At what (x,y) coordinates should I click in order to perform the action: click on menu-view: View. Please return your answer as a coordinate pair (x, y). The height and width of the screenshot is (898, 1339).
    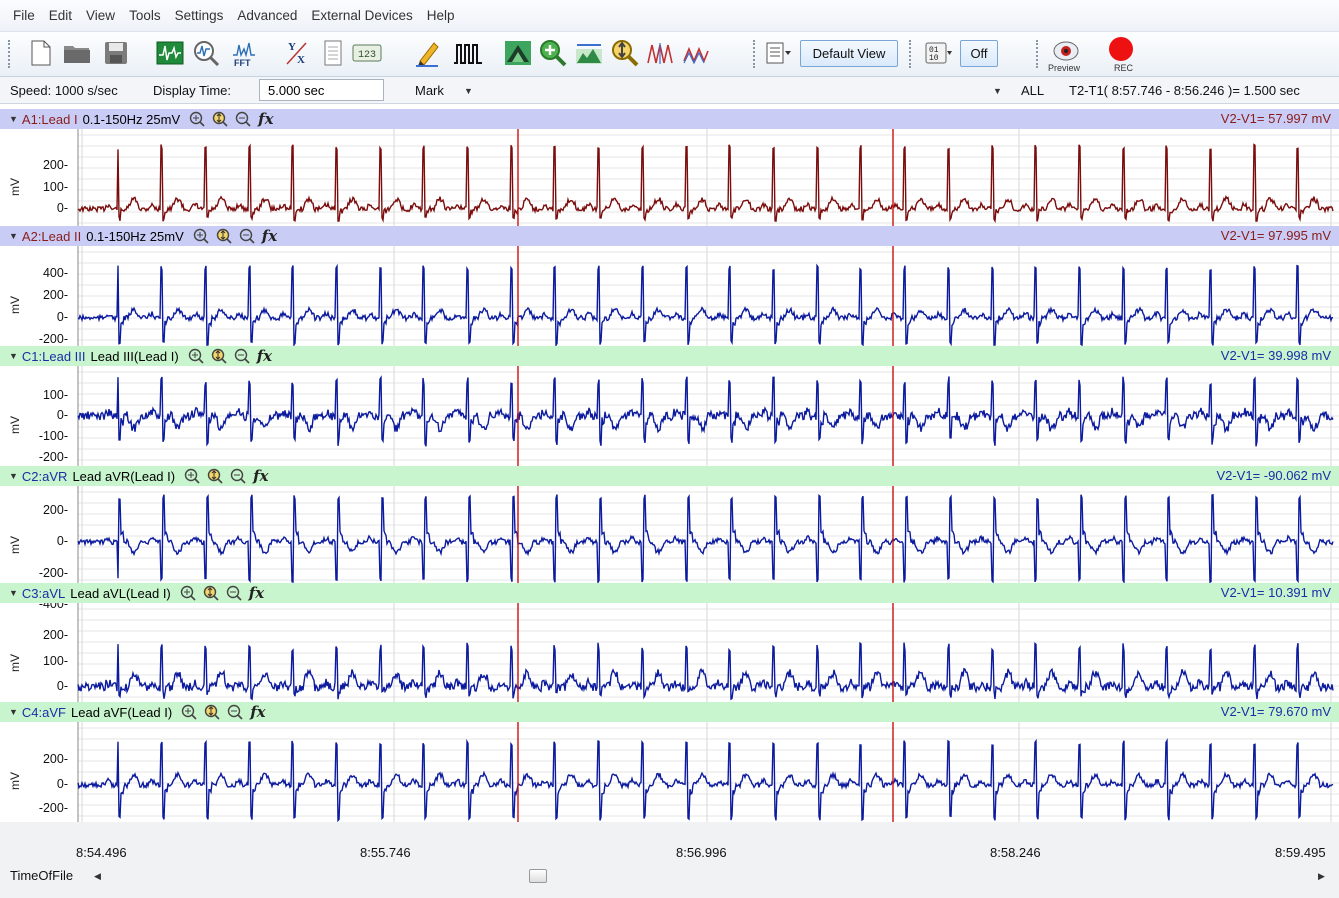
    Looking at the image, I should click on (101, 15).